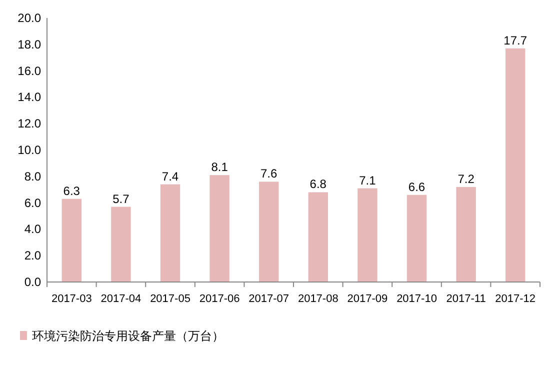 The image size is (551, 367). What do you see at coordinates (515, 299) in the screenshot?
I see `x-tick-label: 2017-12` at bounding box center [515, 299].